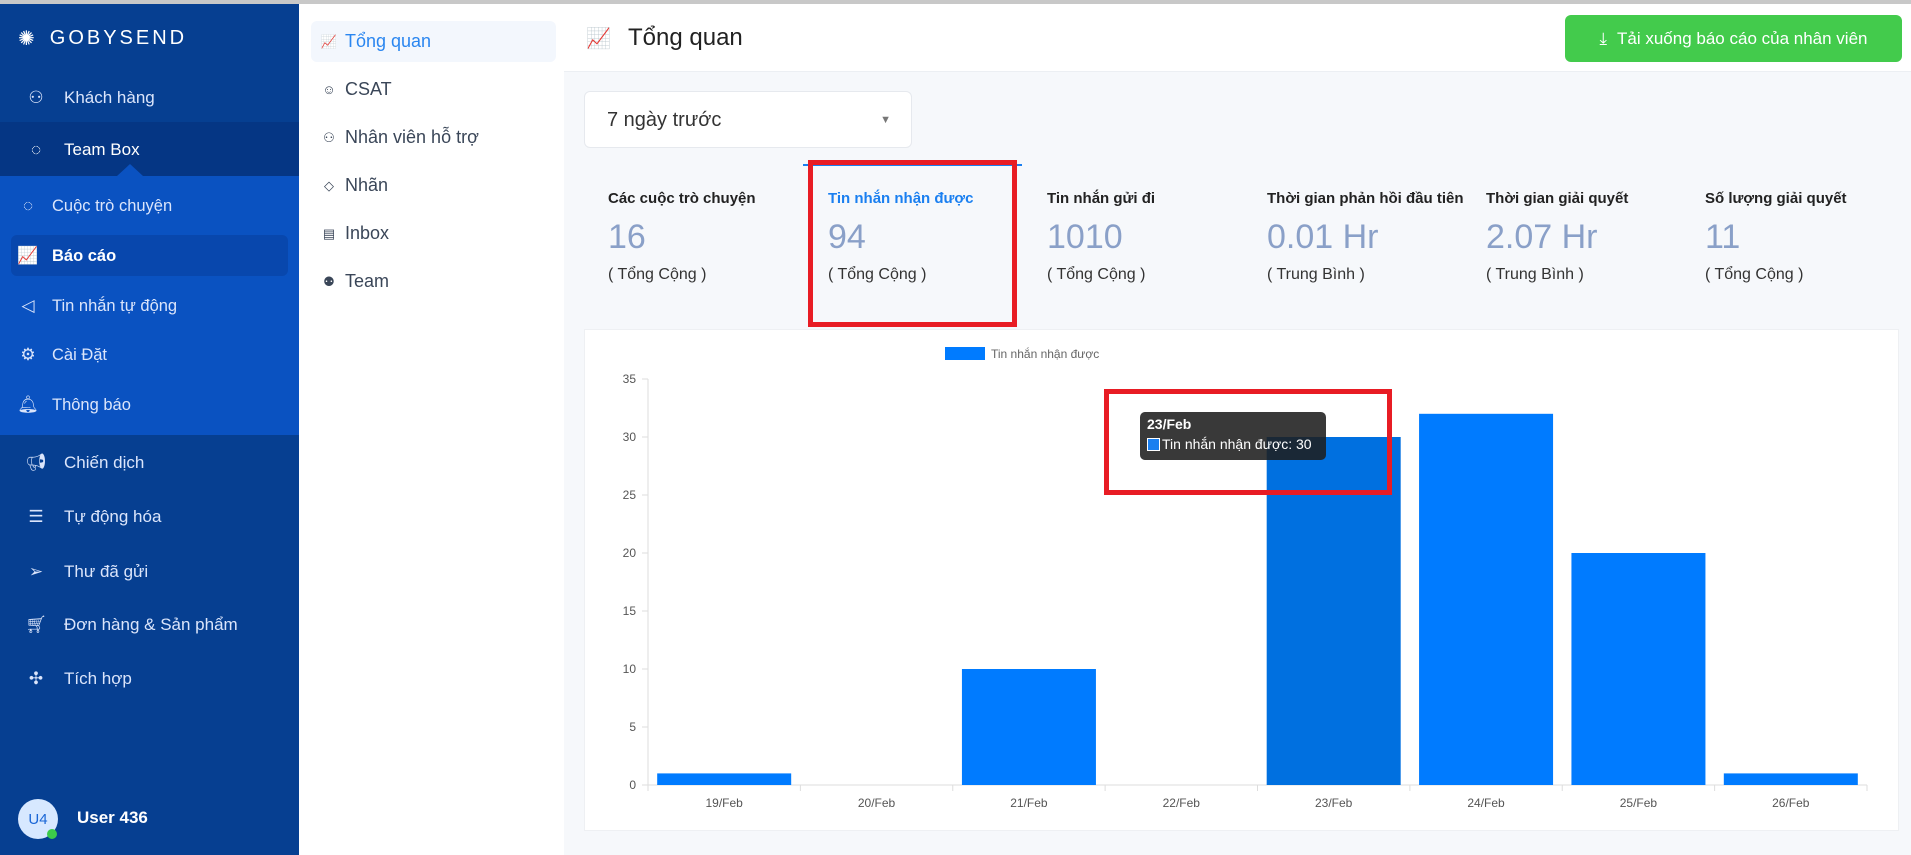  Describe the element at coordinates (1639, 803) in the screenshot. I see `x-tick-label: 25/Feb` at that location.